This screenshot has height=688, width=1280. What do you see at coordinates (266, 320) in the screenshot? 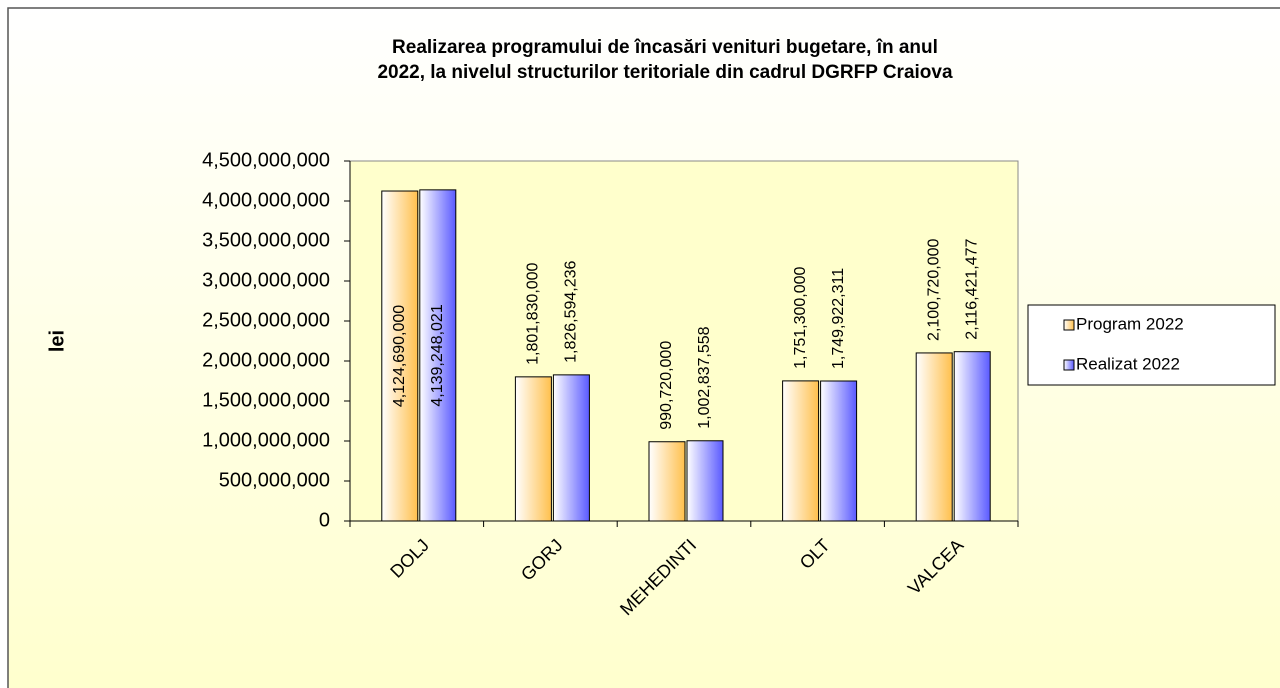
I see `y-tick-label: 2,500,000,000` at bounding box center [266, 320].